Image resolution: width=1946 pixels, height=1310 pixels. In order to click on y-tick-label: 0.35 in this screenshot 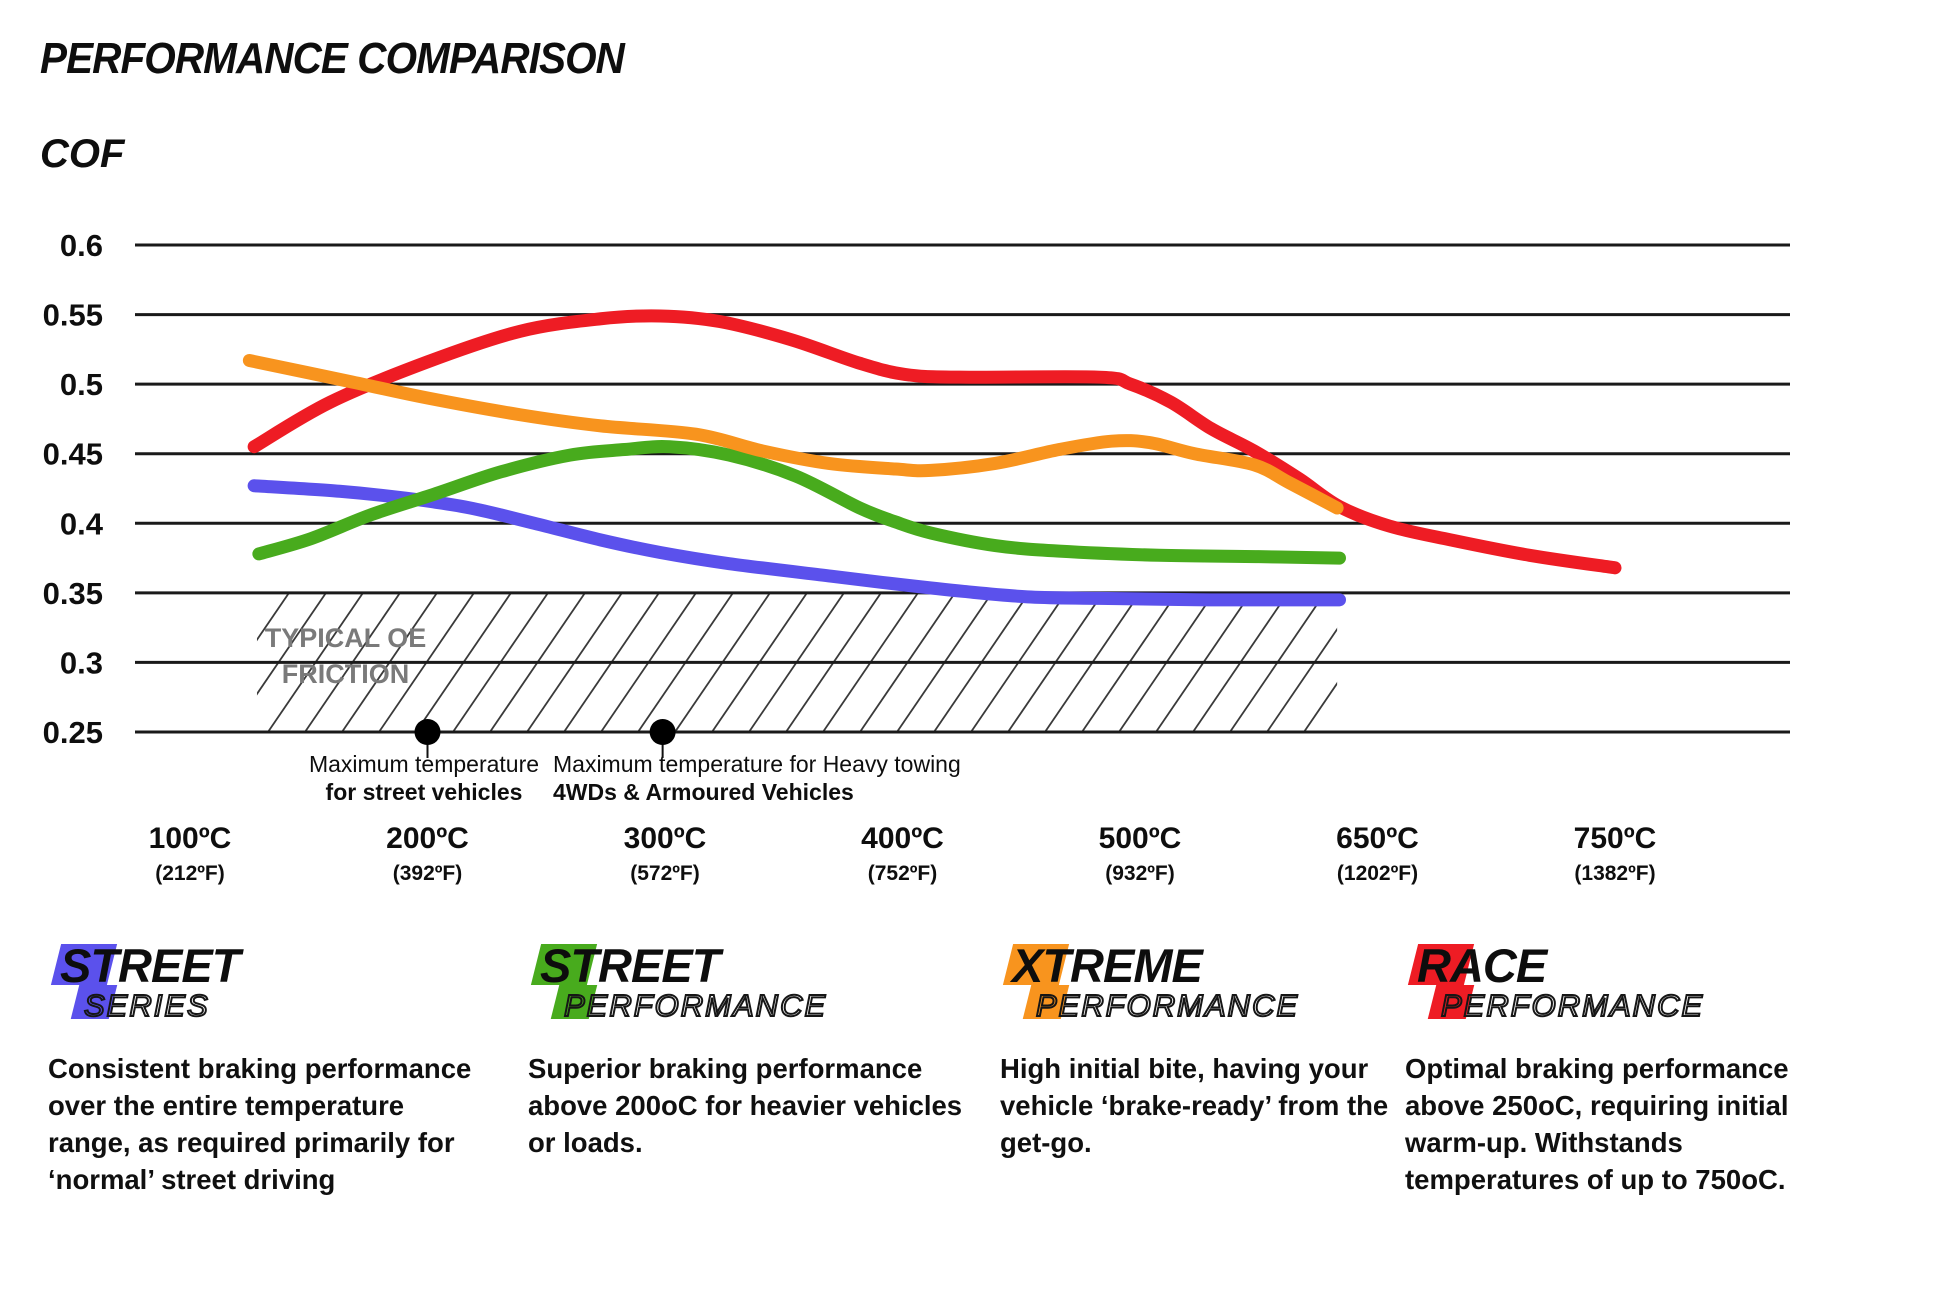, I will do `click(73, 593)`.